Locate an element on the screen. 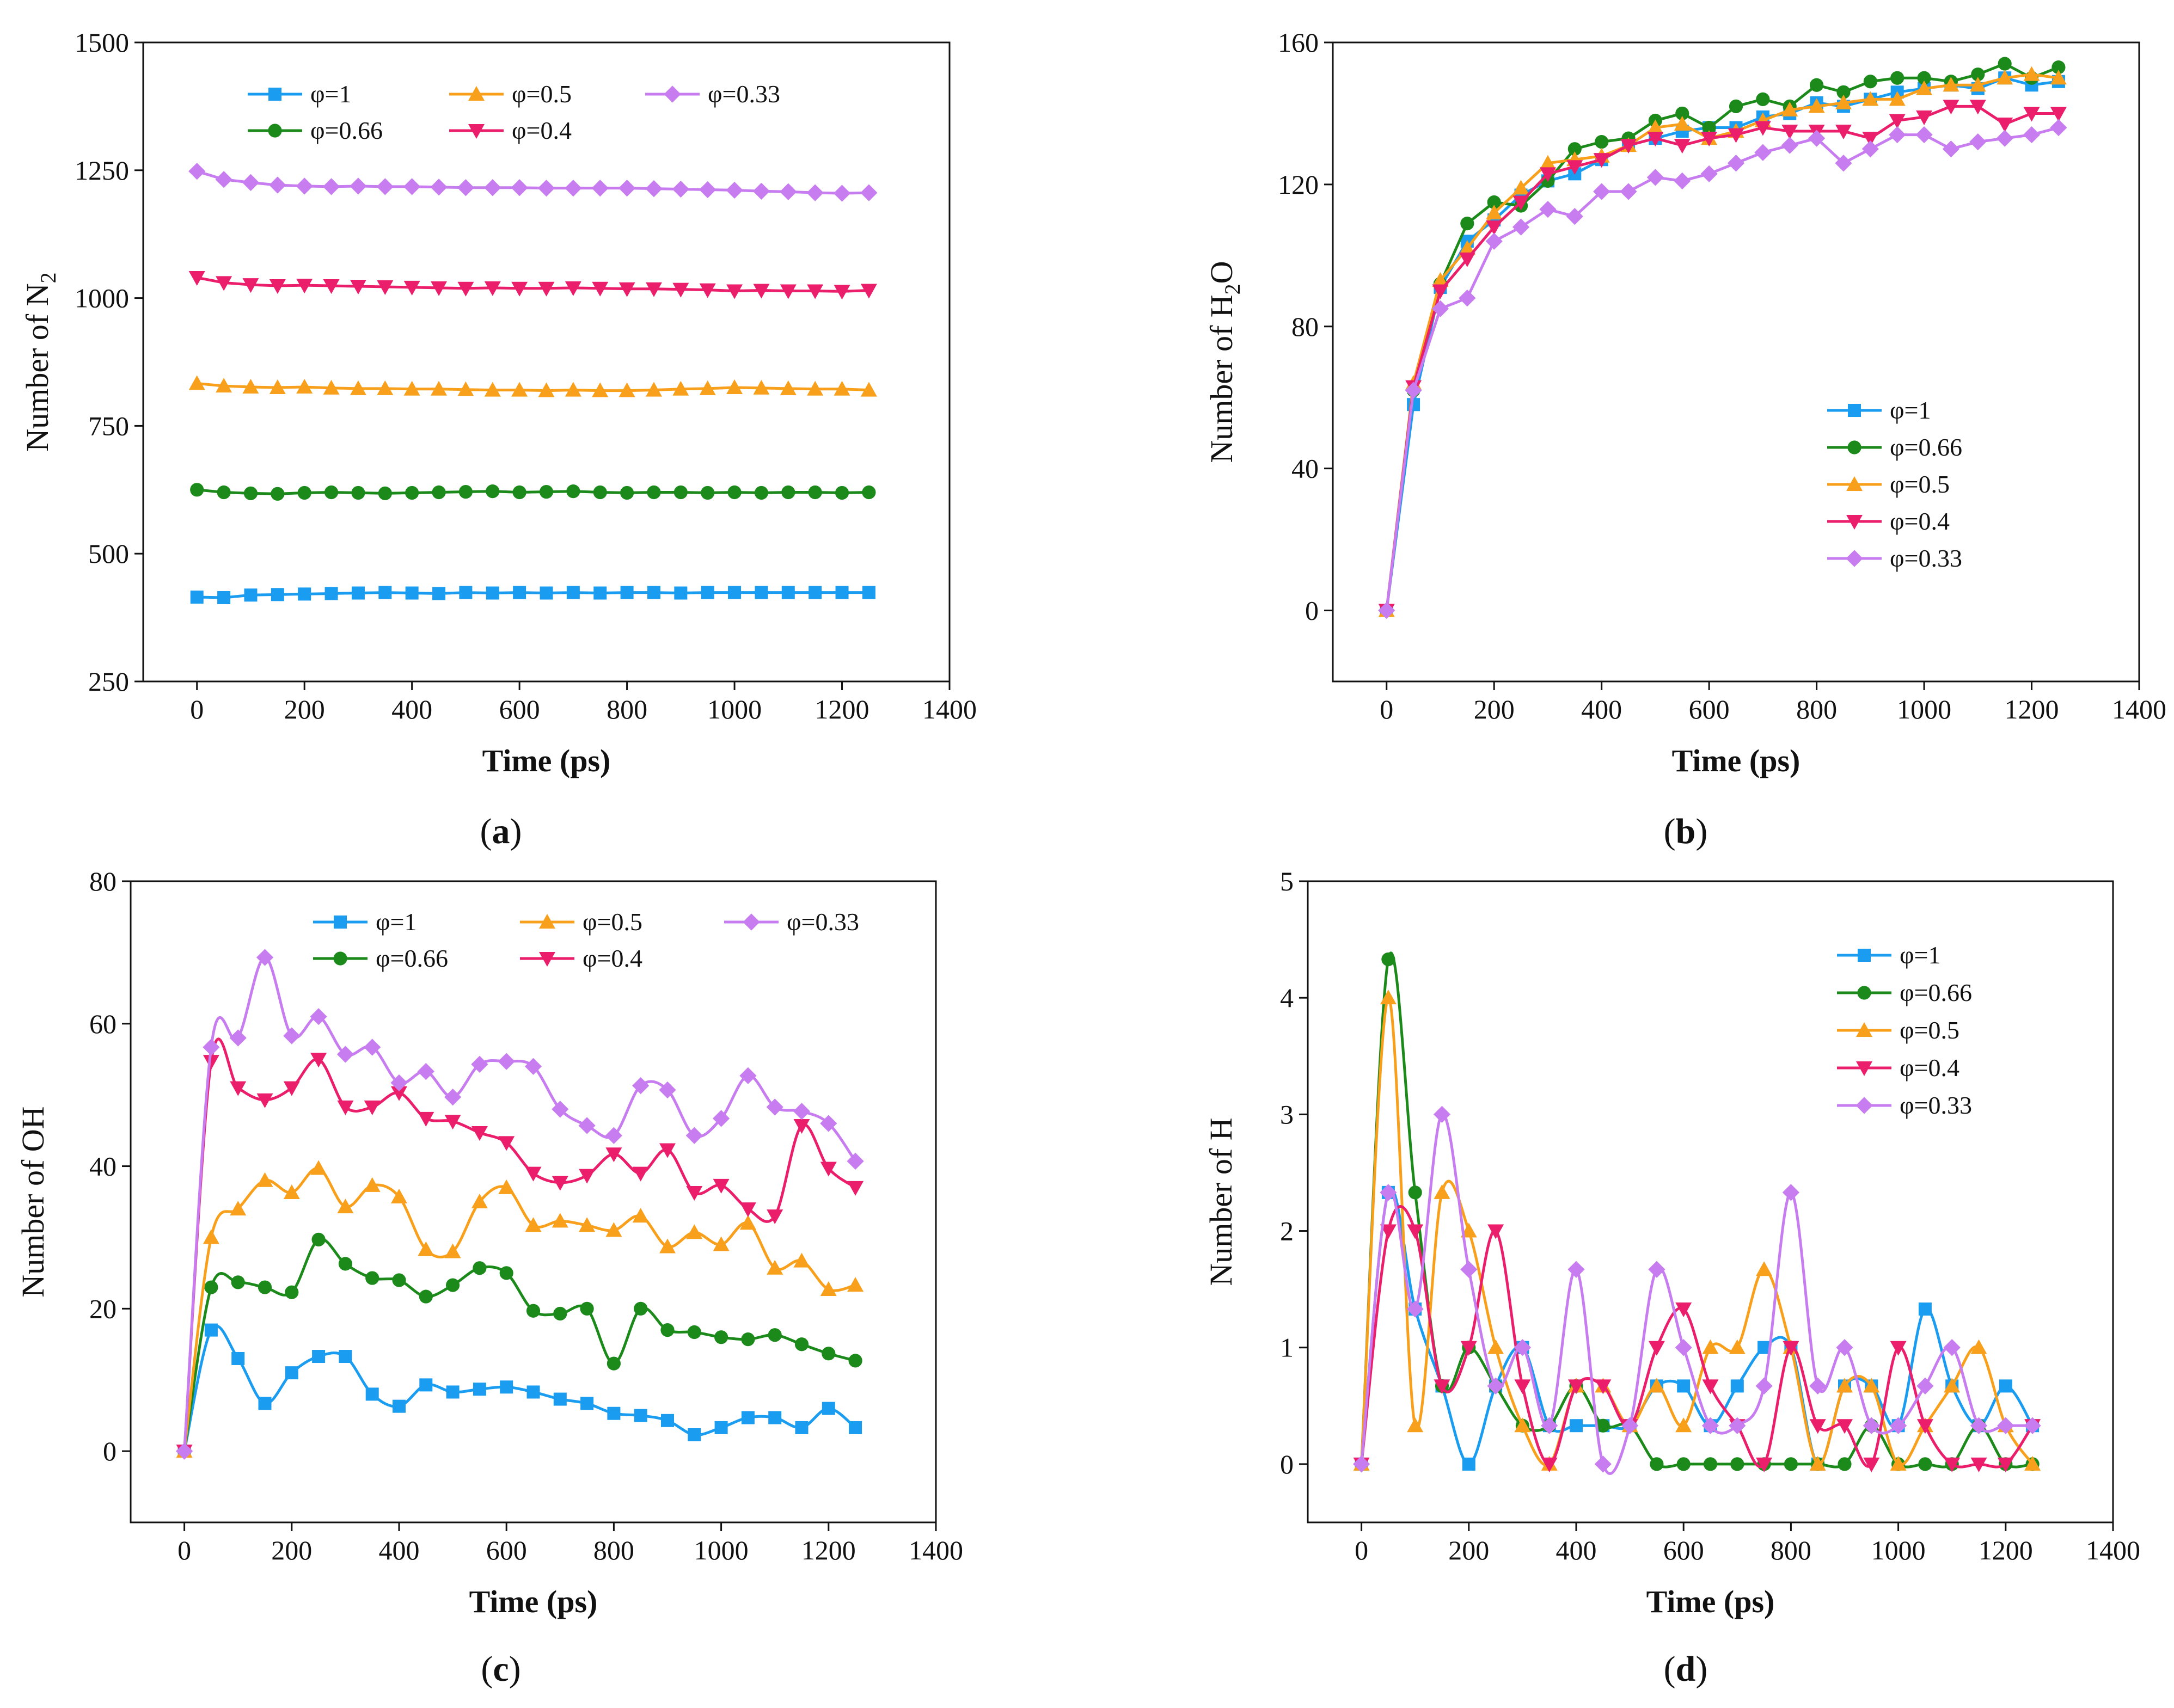 This screenshot has width=2174, height=1708. series-line is located at coordinates (533, 595).